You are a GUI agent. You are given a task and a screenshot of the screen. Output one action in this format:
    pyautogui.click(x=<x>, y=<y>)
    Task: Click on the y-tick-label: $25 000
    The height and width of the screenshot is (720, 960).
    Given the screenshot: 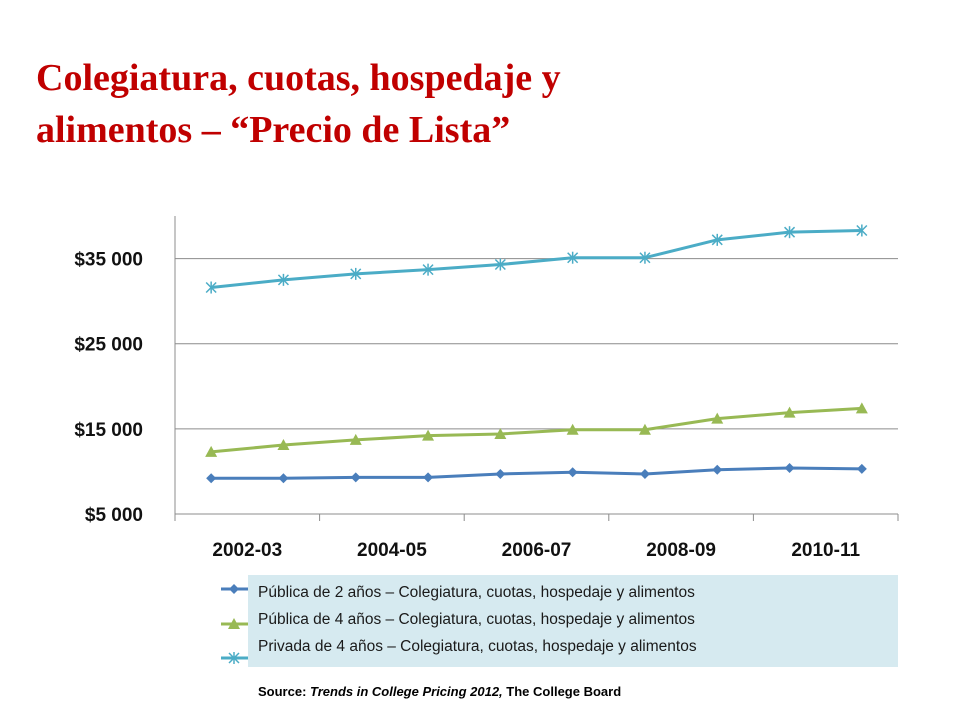 What is the action you would take?
    pyautogui.click(x=108, y=345)
    